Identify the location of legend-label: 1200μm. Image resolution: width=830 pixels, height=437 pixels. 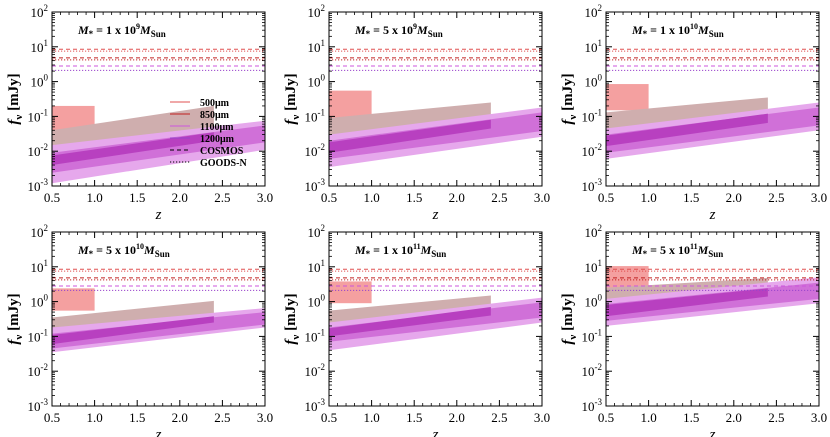
(217, 139).